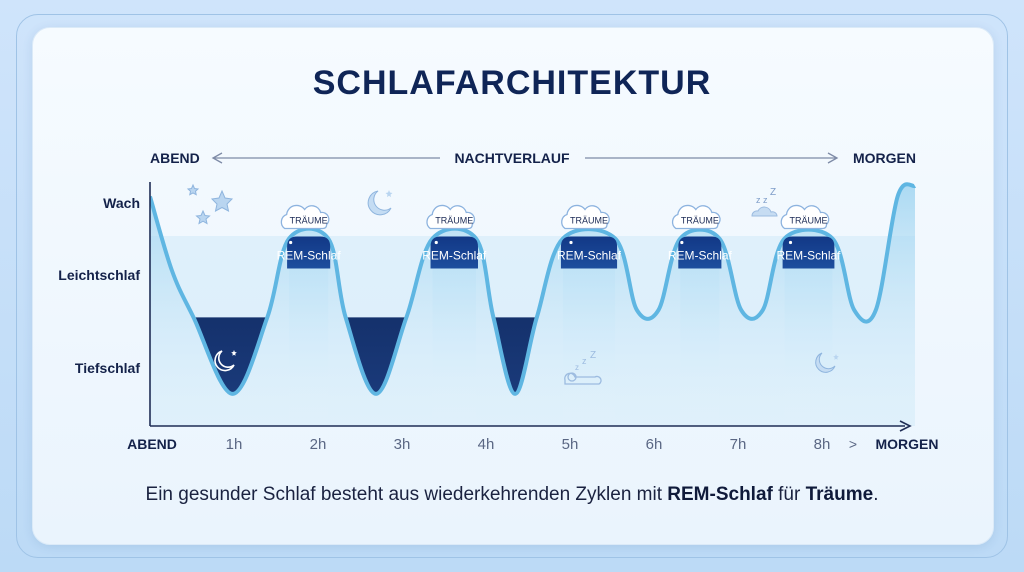  I want to click on caption-part-2: für, so click(789, 494).